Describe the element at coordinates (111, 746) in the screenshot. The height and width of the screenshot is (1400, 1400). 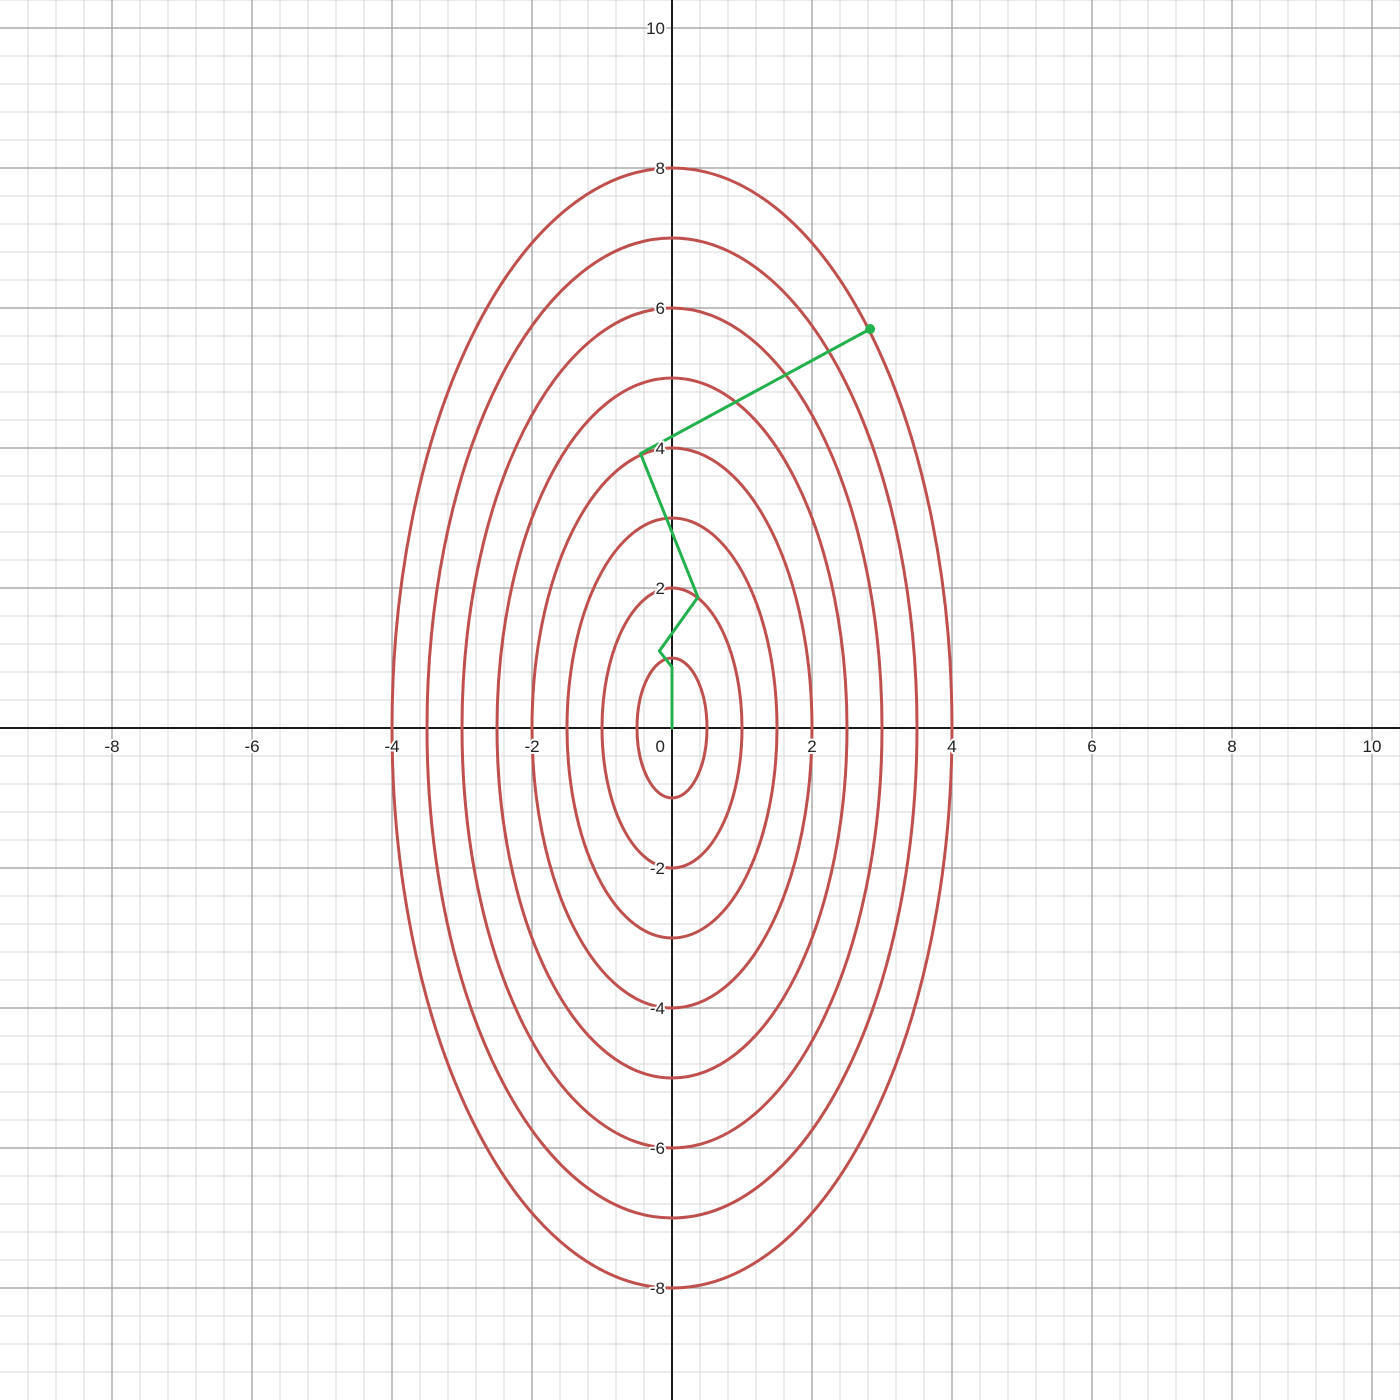
I see `x-tick-label: -8` at that location.